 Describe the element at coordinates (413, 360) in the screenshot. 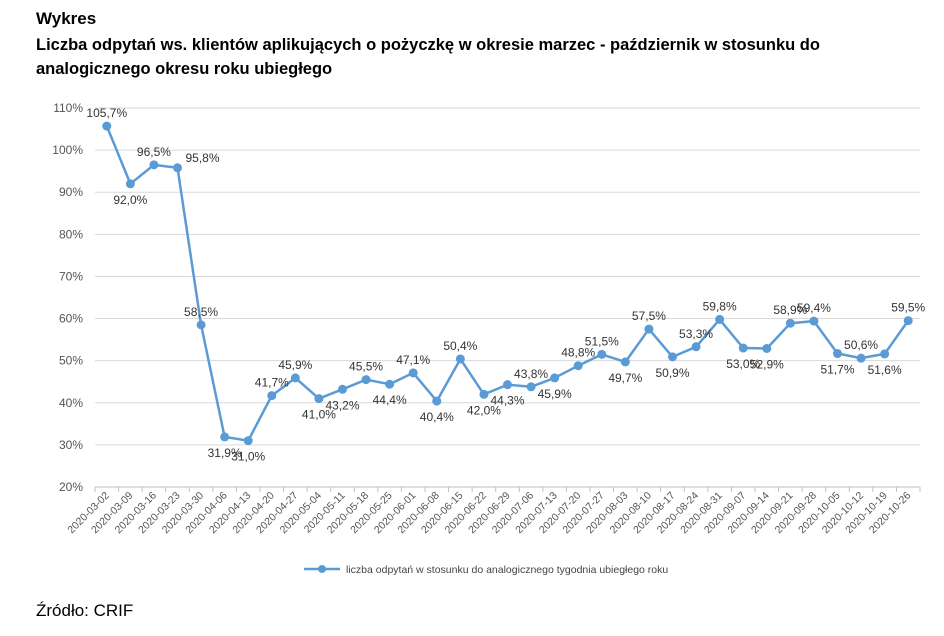

I see `data-label: 47,1%` at that location.